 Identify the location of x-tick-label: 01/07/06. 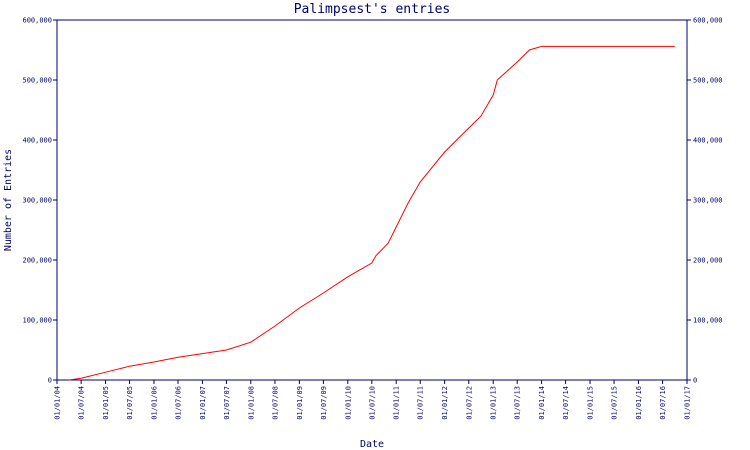
(178, 403).